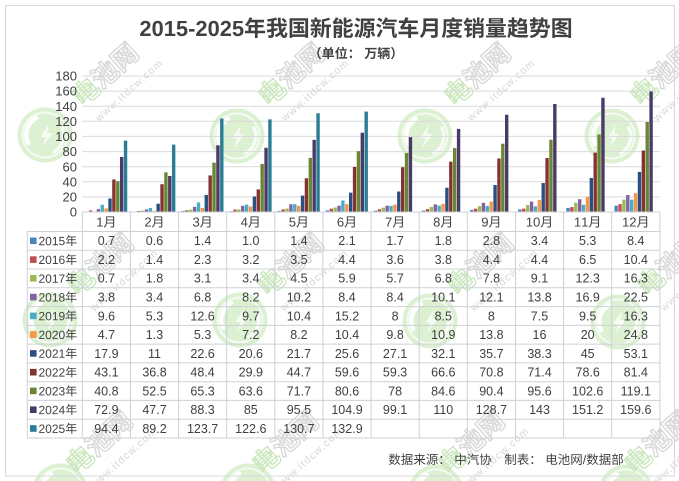 This screenshot has height=481, width=679. Describe the element at coordinates (202, 373) in the screenshot. I see `svg-text: 48.4` at that location.